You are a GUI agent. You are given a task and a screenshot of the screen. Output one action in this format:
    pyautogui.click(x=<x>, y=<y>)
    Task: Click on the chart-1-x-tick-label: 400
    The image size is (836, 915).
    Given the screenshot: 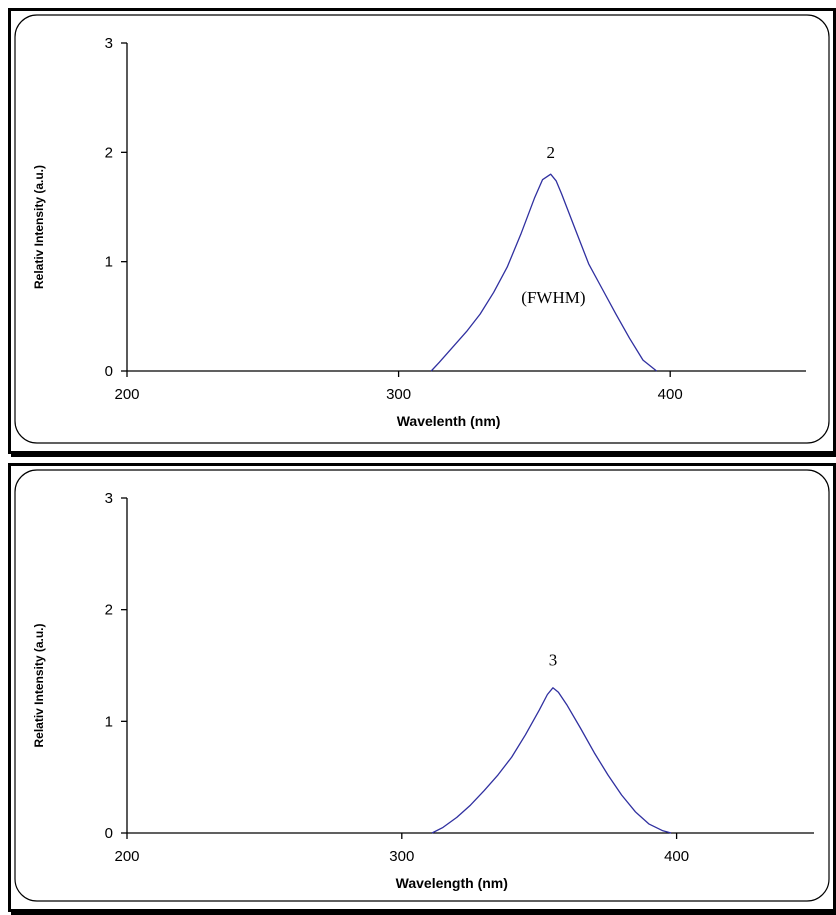 What is the action you would take?
    pyautogui.click(x=670, y=394)
    